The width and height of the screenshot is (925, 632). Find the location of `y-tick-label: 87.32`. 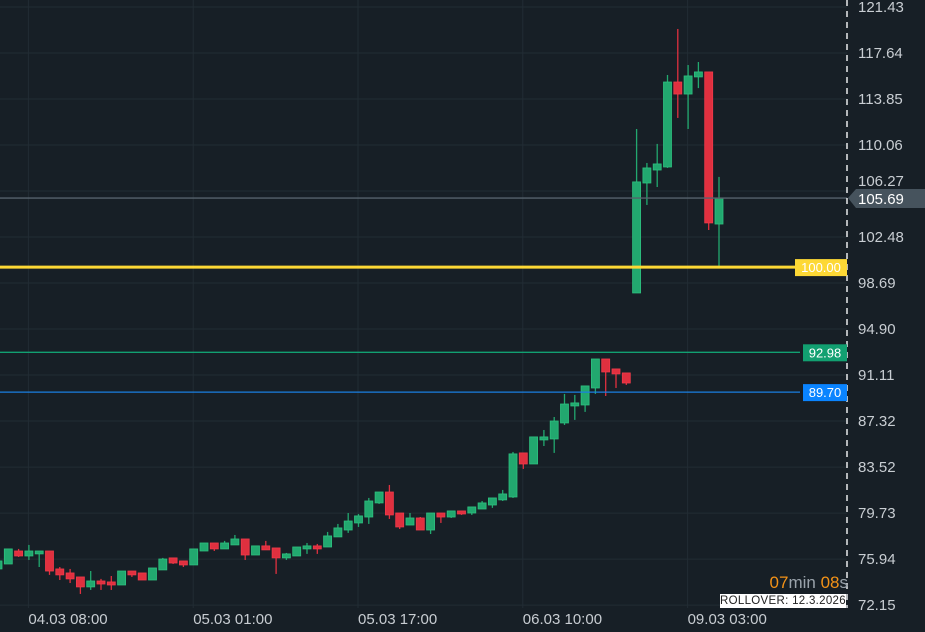

y-tick-label: 87.32 is located at coordinates (877, 421).